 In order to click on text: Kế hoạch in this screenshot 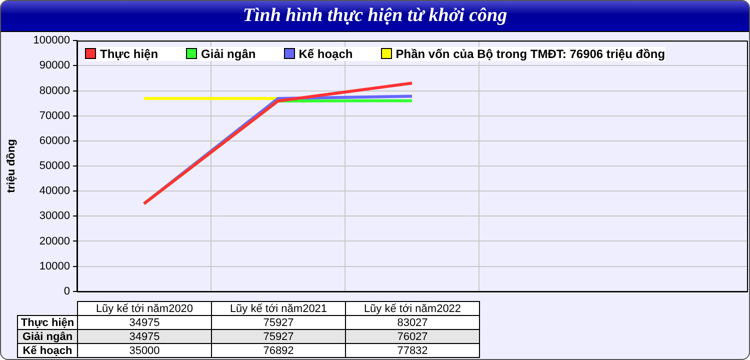, I will do `click(47, 351)`.